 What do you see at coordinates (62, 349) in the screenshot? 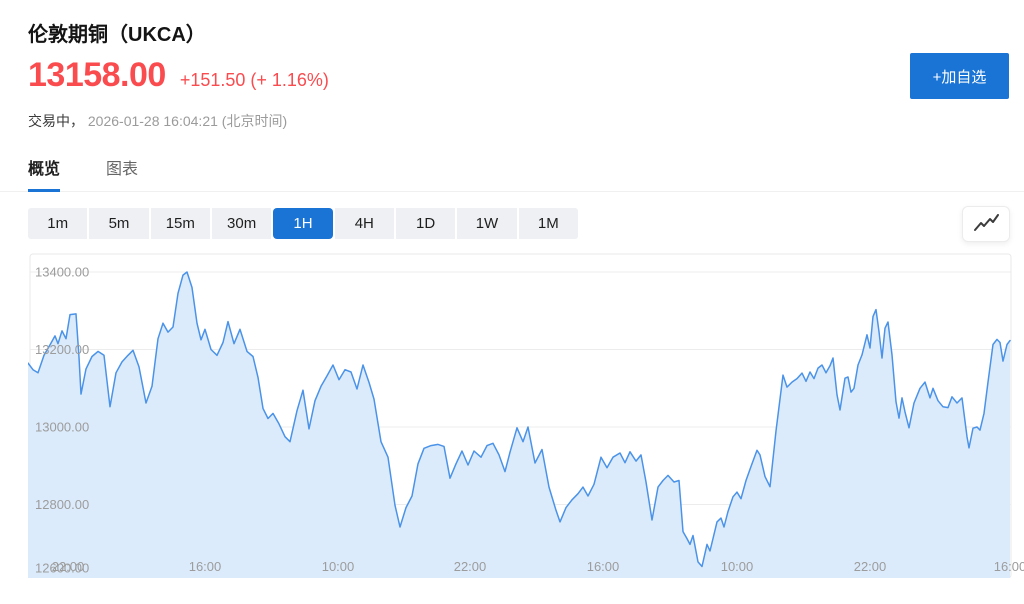
I see `y-axis-label: 13200.00` at bounding box center [62, 349].